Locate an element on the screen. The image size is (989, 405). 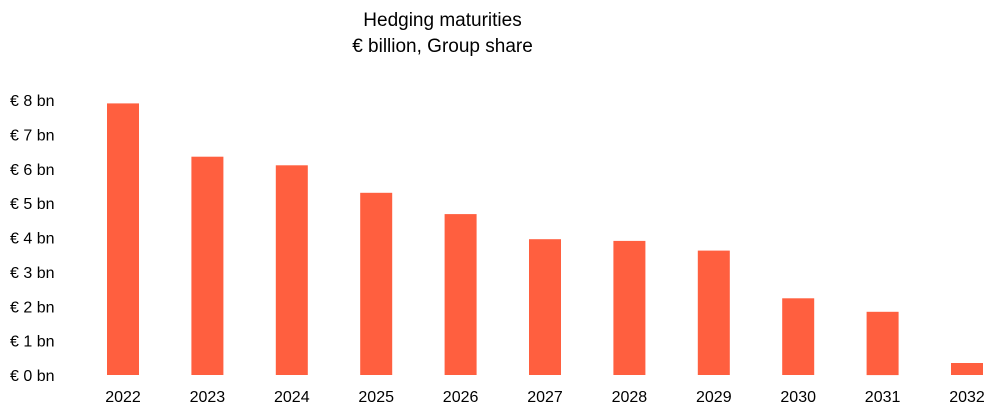
x-tick-label: 2032 is located at coordinates (967, 397).